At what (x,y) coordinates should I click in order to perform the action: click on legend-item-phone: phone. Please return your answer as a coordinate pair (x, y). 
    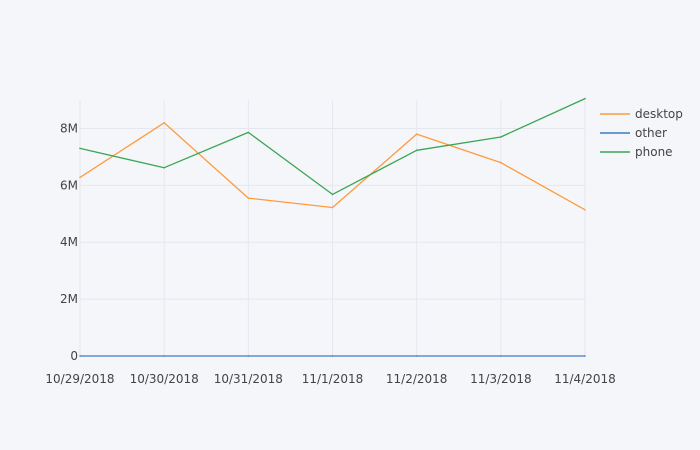
    Looking at the image, I should click on (636, 152).